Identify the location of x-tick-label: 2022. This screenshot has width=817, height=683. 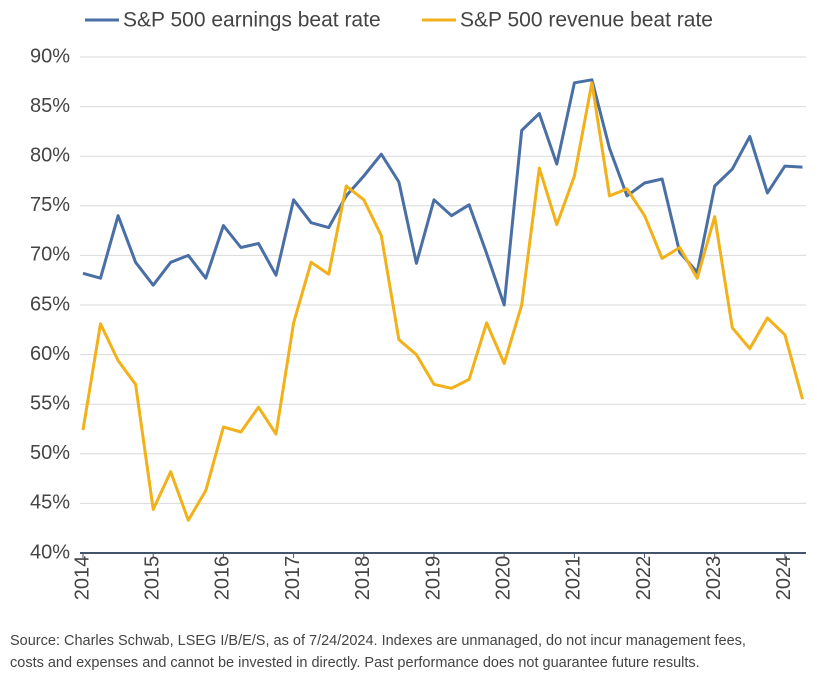
(644, 578).